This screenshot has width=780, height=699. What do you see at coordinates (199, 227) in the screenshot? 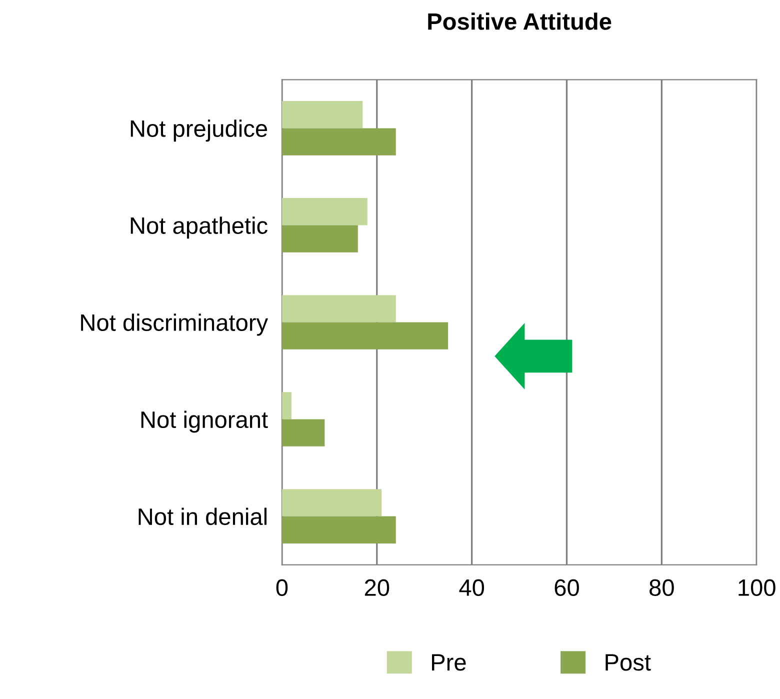
I see `y-tick-label: Not apathetic` at bounding box center [199, 227].